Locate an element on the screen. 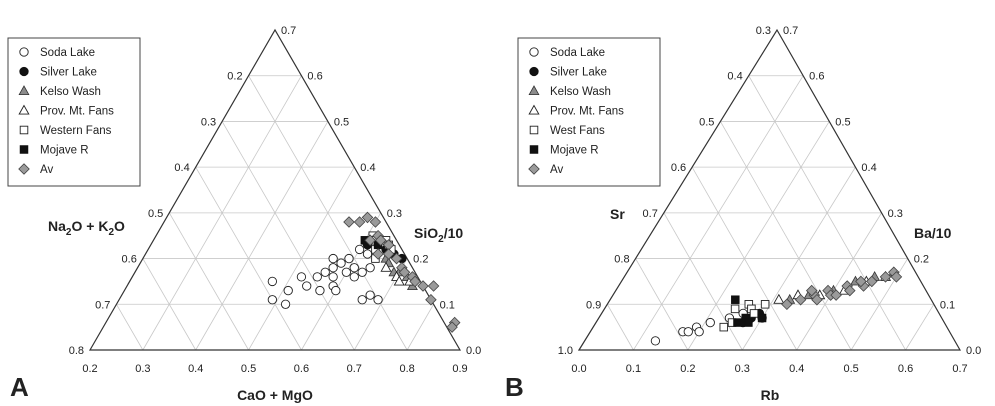 The image size is (995, 406). tick-label-bottom: 0.3 is located at coordinates (742, 369).